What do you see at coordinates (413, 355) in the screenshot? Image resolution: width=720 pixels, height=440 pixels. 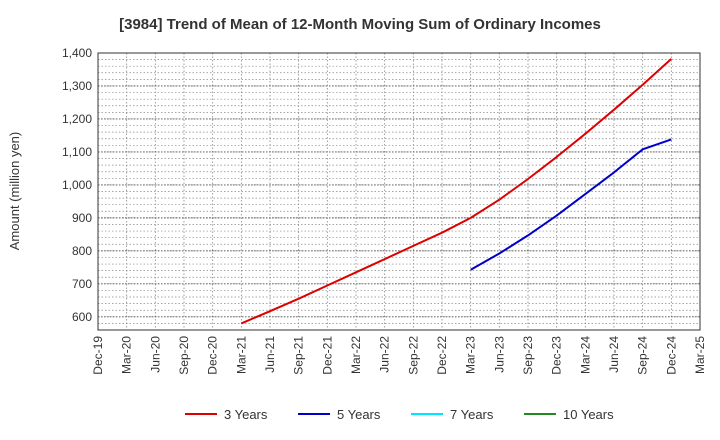 I see `x-tick-label: Sep-22` at bounding box center [413, 355].